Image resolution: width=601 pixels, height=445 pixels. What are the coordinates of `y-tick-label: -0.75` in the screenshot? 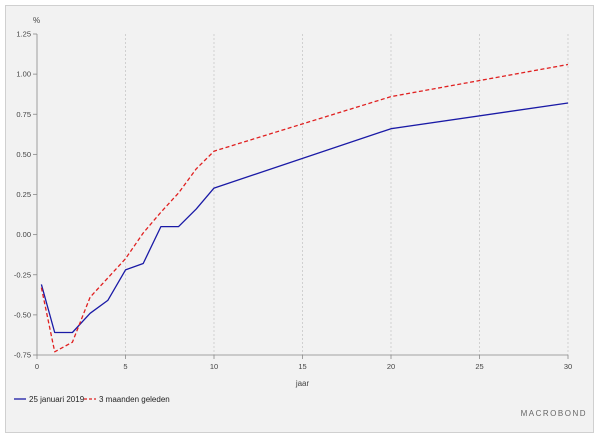 It's located at (22, 355).